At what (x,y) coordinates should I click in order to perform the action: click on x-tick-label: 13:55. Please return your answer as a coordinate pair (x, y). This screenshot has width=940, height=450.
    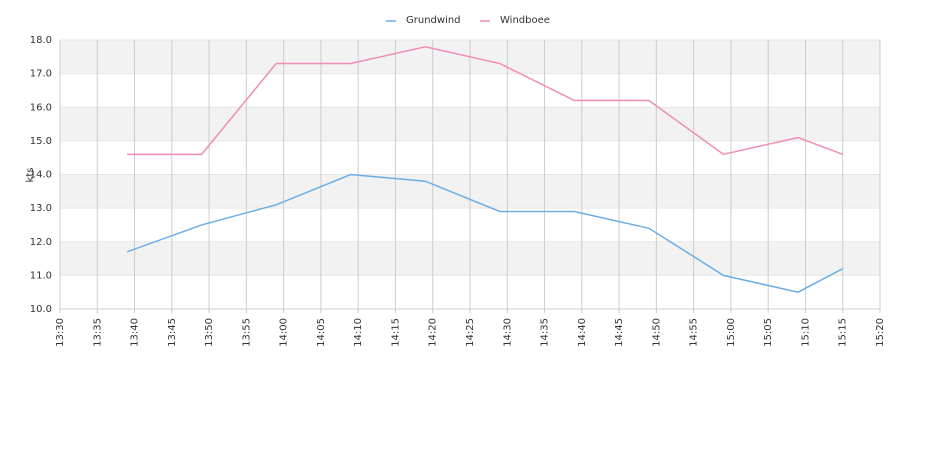
    Looking at the image, I should click on (246, 332).